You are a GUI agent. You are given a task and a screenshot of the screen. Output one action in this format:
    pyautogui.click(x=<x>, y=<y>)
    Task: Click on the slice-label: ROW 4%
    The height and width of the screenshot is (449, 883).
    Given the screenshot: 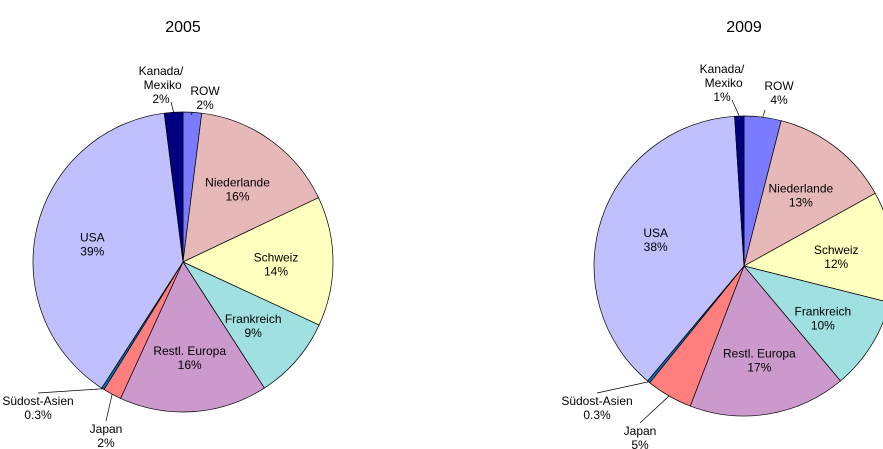 What is the action you would take?
    pyautogui.click(x=779, y=93)
    